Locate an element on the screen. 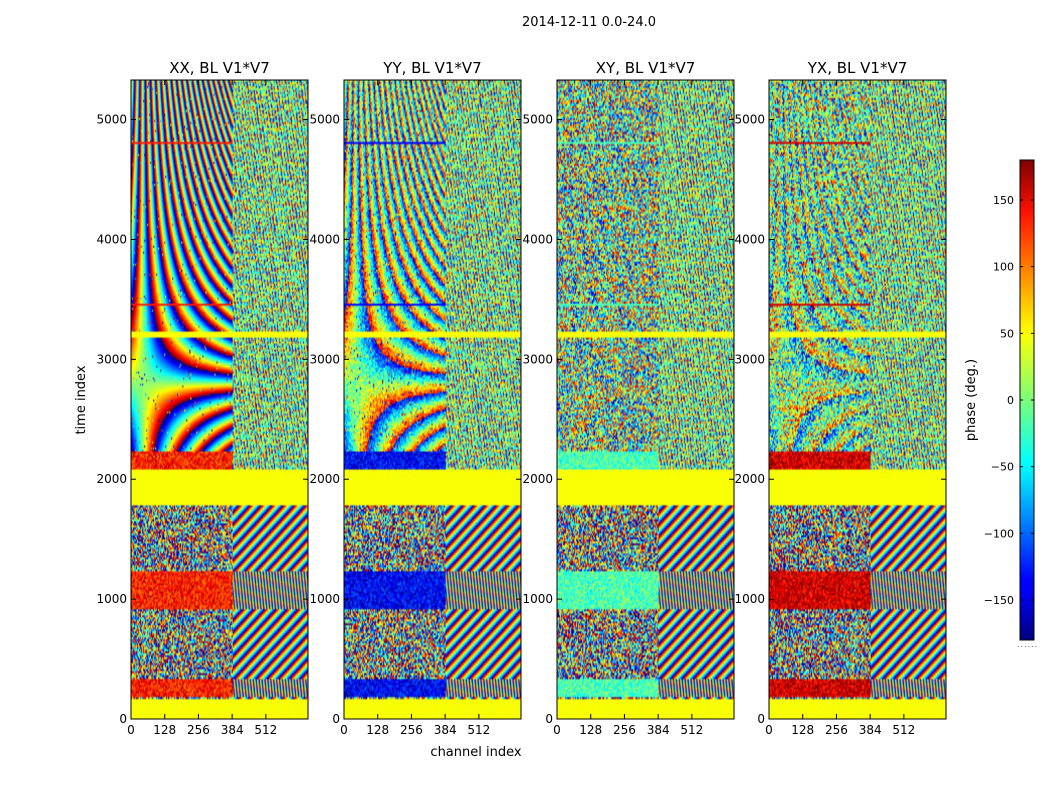 Image resolution: width=1050 pixels, height=800 pixels. colorbar: 150 100 50 0 −50 −100 −150 phase (deg.) is located at coordinates (999, 400).